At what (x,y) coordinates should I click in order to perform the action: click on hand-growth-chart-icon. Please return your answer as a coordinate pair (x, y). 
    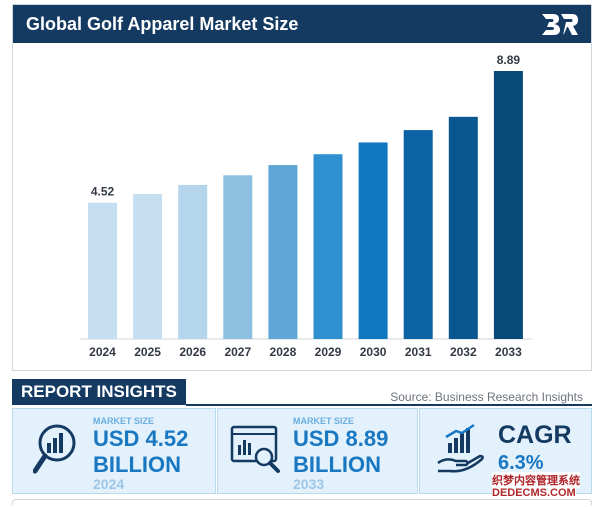
    Looking at the image, I should click on (460, 448).